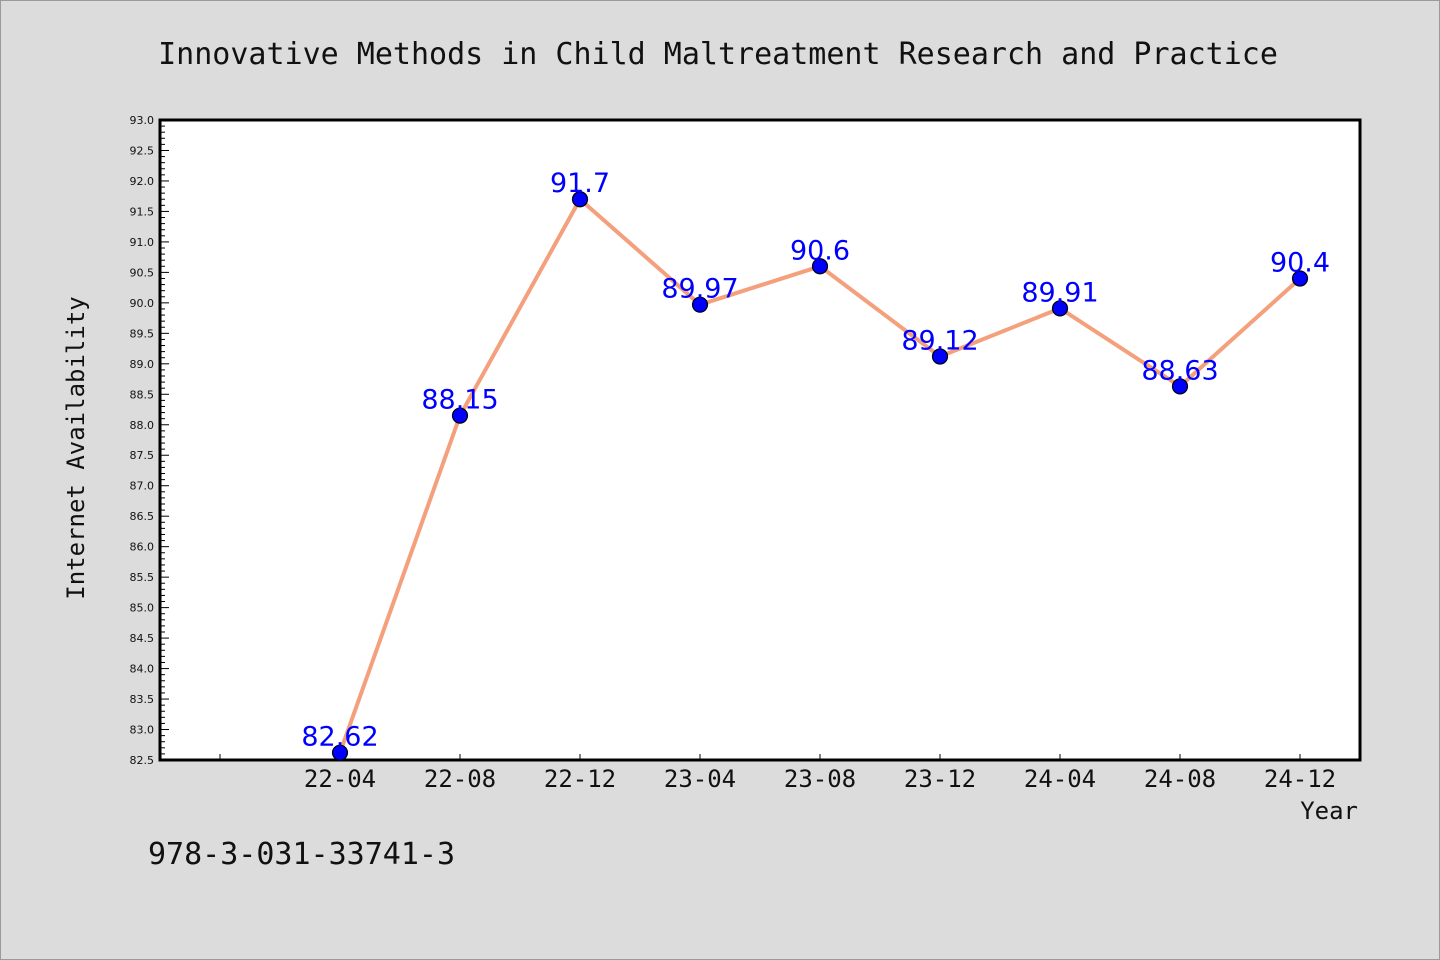 Image resolution: width=1440 pixels, height=960 pixels. Describe the element at coordinates (142, 120) in the screenshot. I see `y-tick-label: 93.0` at that location.